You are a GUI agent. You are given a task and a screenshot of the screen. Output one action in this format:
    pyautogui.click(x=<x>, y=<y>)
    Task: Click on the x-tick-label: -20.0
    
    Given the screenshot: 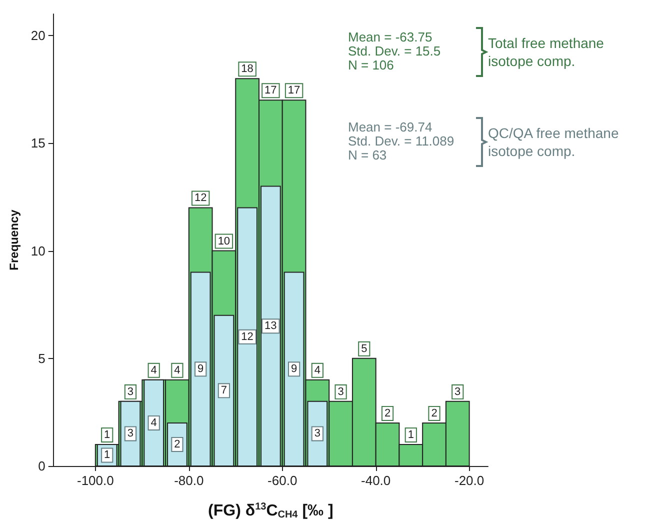 What is the action you would take?
    pyautogui.click(x=469, y=480)
    